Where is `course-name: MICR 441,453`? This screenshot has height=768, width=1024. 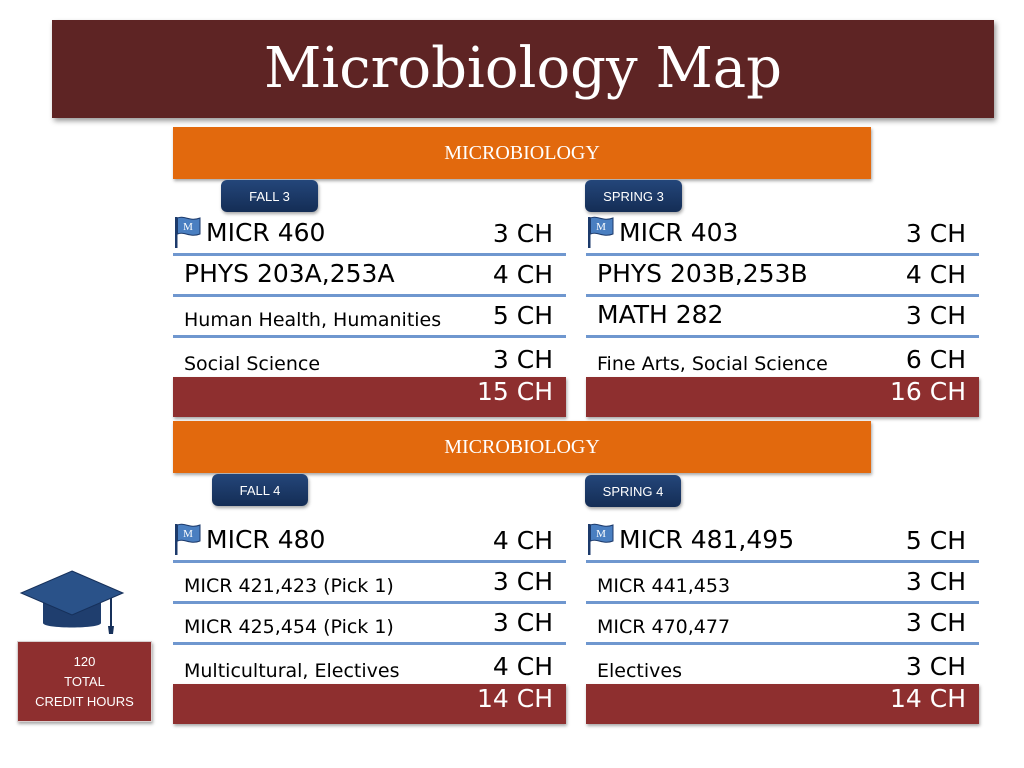
course-name: MICR 441,453 is located at coordinates (664, 586).